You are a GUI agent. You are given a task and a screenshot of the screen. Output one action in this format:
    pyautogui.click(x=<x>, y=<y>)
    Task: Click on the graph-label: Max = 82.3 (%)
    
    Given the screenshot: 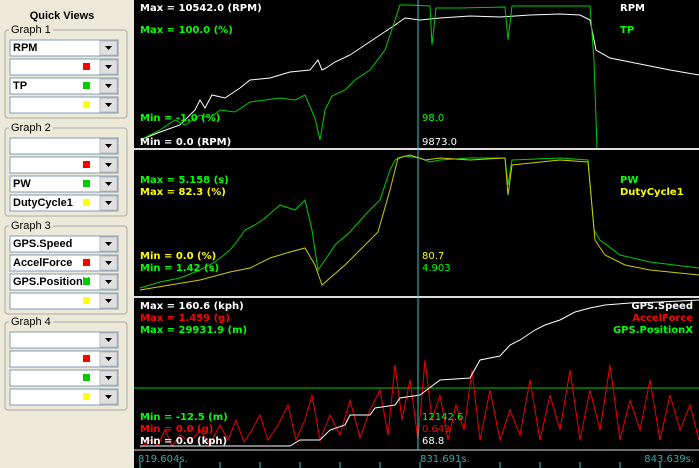 What is the action you would take?
    pyautogui.click(x=183, y=192)
    